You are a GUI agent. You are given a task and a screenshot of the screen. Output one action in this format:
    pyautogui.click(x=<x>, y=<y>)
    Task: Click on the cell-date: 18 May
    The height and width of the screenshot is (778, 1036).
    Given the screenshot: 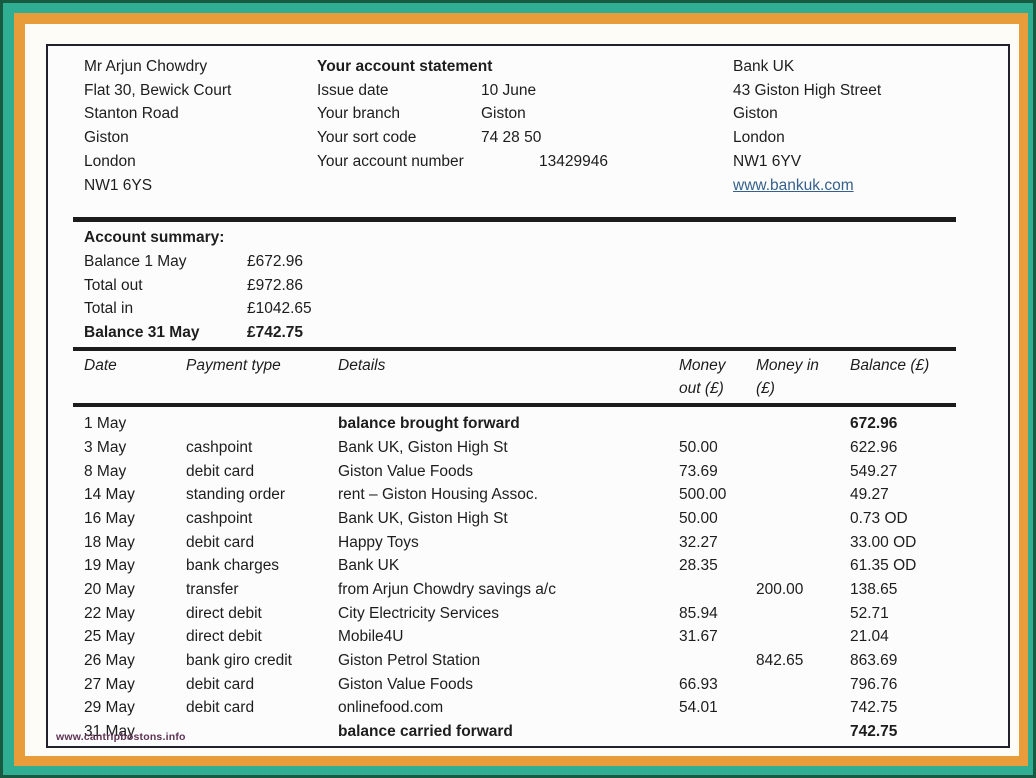 What is the action you would take?
    pyautogui.click(x=109, y=542)
    